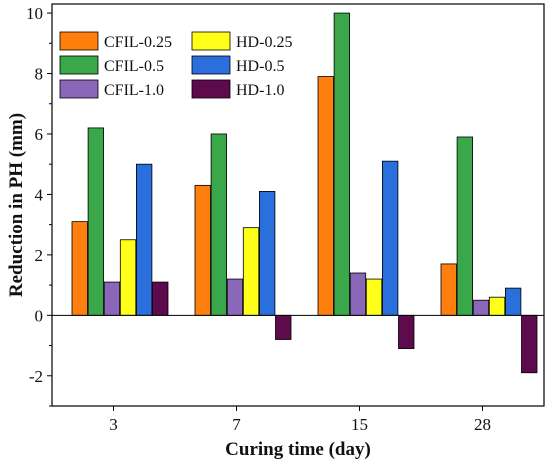 The height and width of the screenshot is (460, 550). I want to click on legend-label: HD-0.5, so click(260, 66).